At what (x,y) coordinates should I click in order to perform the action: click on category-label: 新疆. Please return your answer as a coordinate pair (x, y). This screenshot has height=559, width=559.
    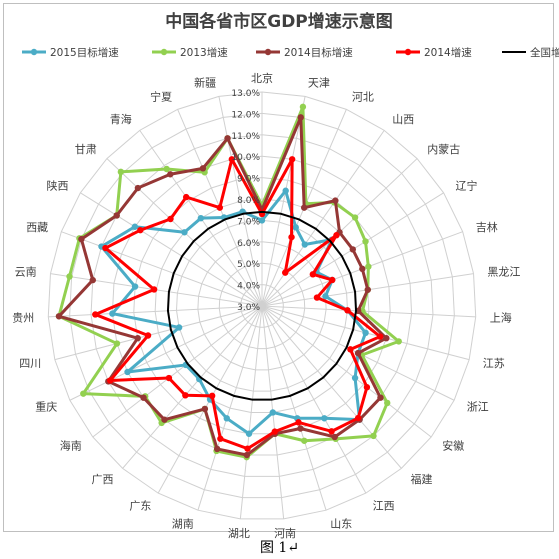
    Looking at the image, I should click on (205, 83).